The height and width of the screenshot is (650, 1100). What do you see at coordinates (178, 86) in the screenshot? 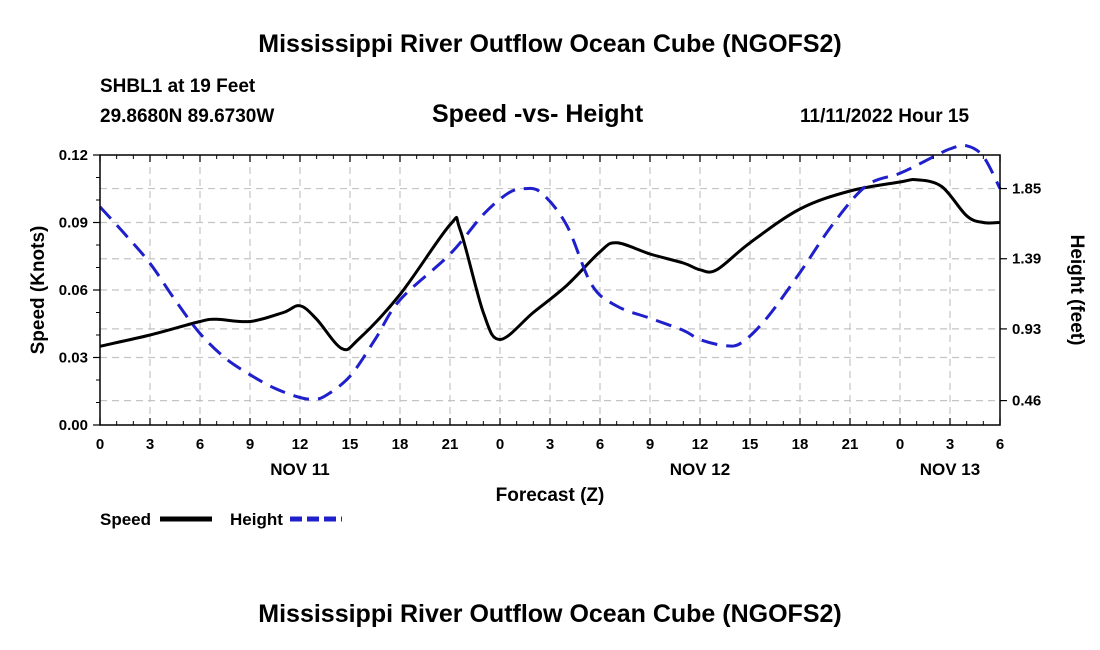
I see `station-label: SHBL1 at 19 Feet` at bounding box center [178, 86].